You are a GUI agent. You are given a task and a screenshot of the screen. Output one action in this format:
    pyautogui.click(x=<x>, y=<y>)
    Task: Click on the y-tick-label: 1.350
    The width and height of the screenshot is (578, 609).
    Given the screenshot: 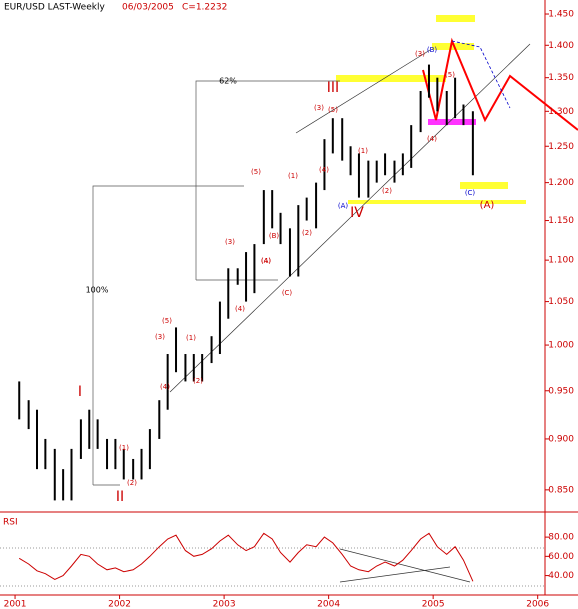 What is the action you would take?
    pyautogui.click(x=561, y=78)
    